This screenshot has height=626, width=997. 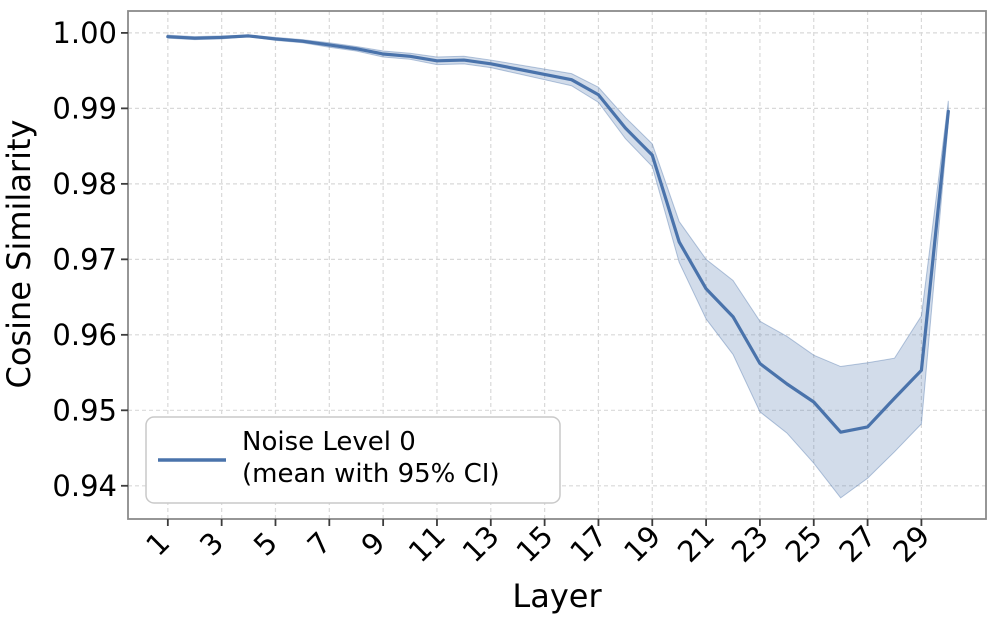 I want to click on y-axis-label: Cosine Similarity, so click(x=19, y=254).